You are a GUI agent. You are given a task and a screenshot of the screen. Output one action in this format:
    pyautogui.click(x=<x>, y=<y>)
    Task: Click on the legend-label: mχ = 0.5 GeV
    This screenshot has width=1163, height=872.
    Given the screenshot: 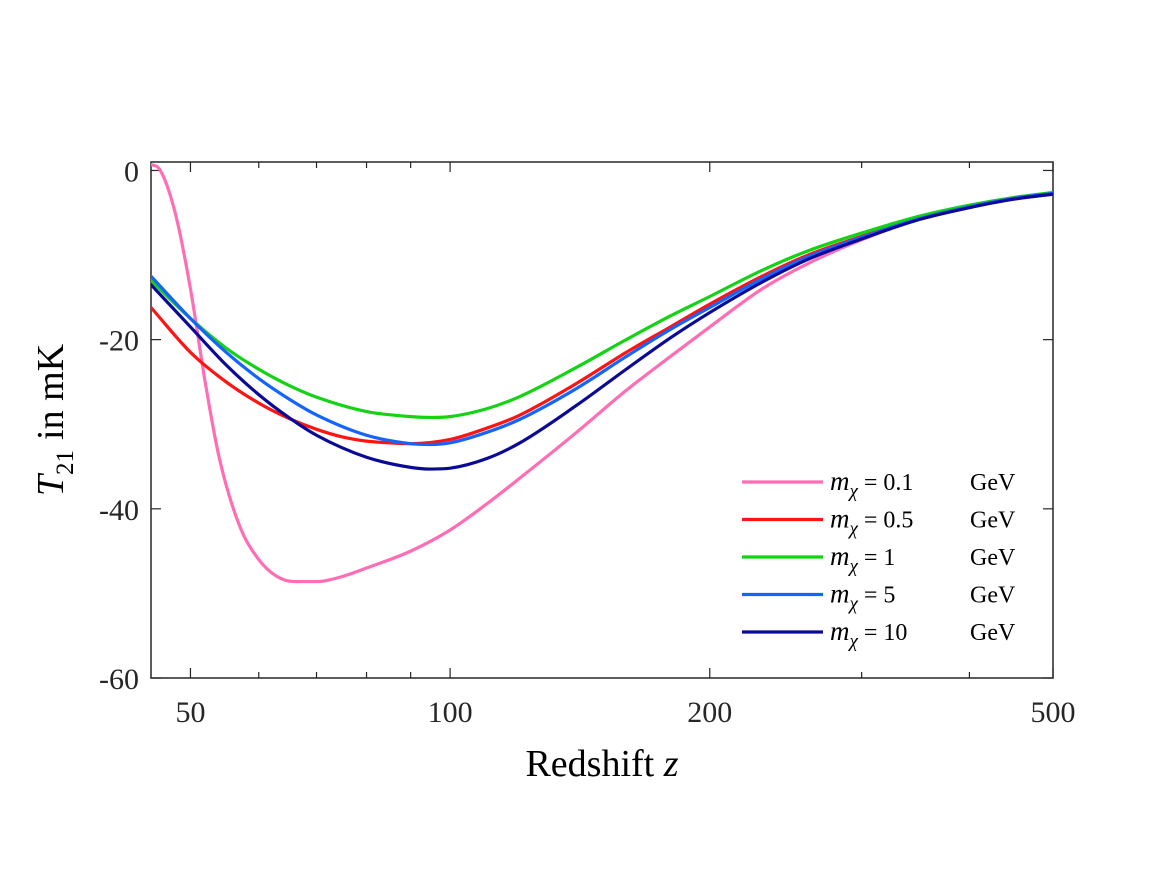 What is the action you would take?
    pyautogui.click(x=923, y=522)
    